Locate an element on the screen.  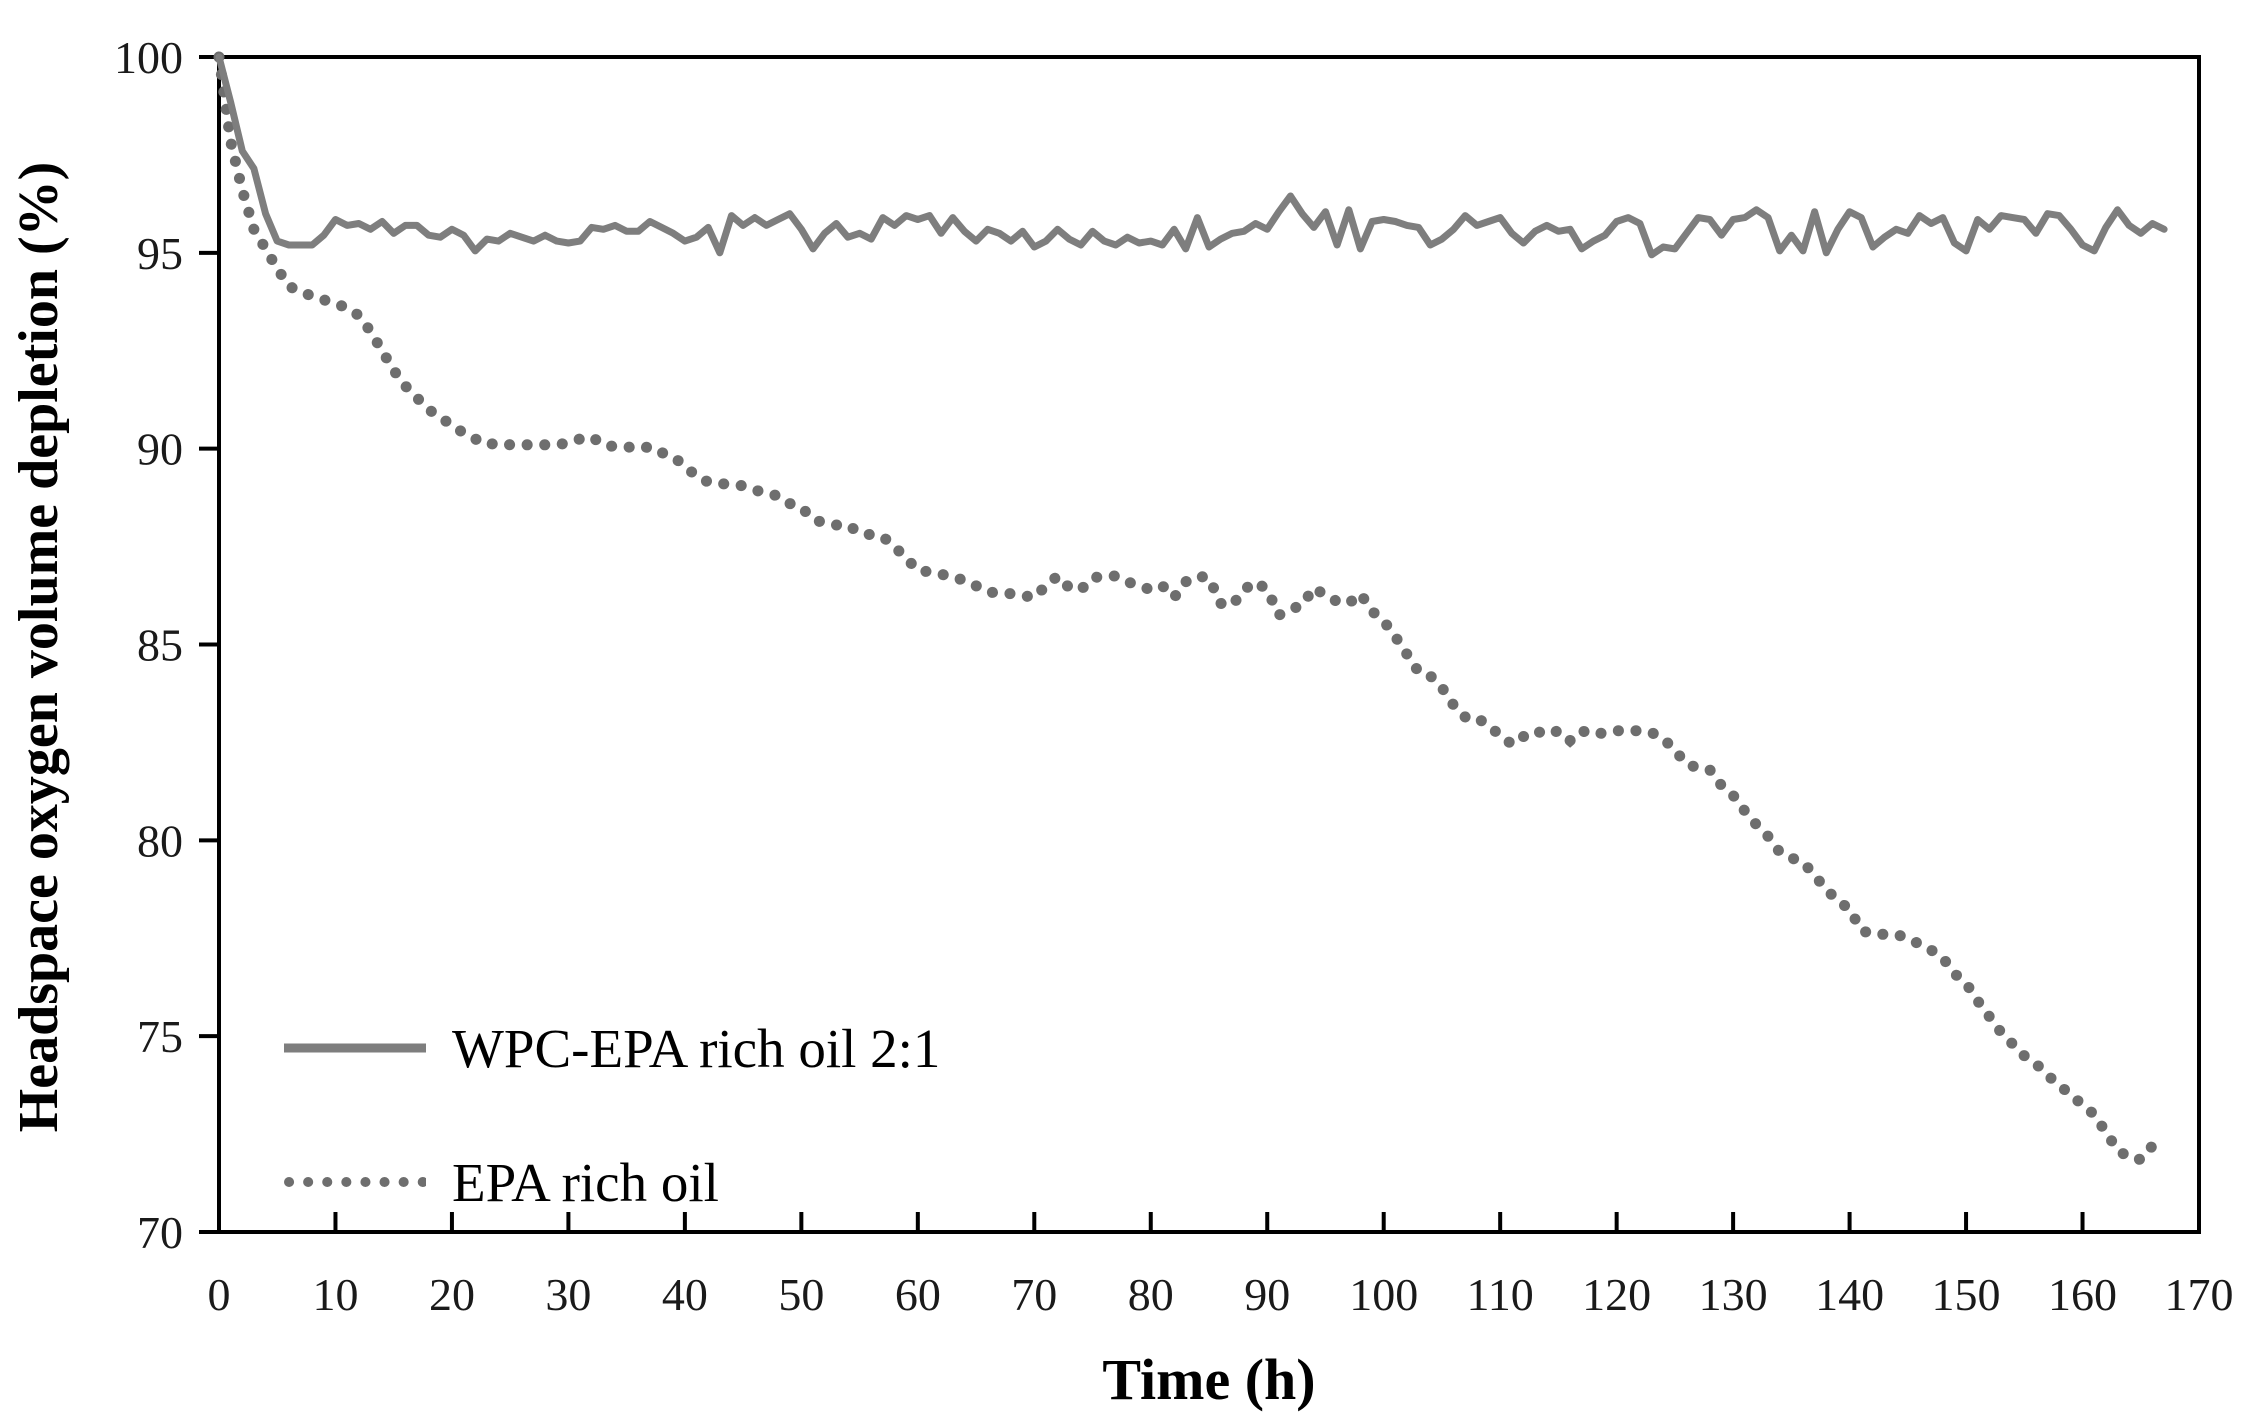
x-tick-label: 40 is located at coordinates (685, 1294).